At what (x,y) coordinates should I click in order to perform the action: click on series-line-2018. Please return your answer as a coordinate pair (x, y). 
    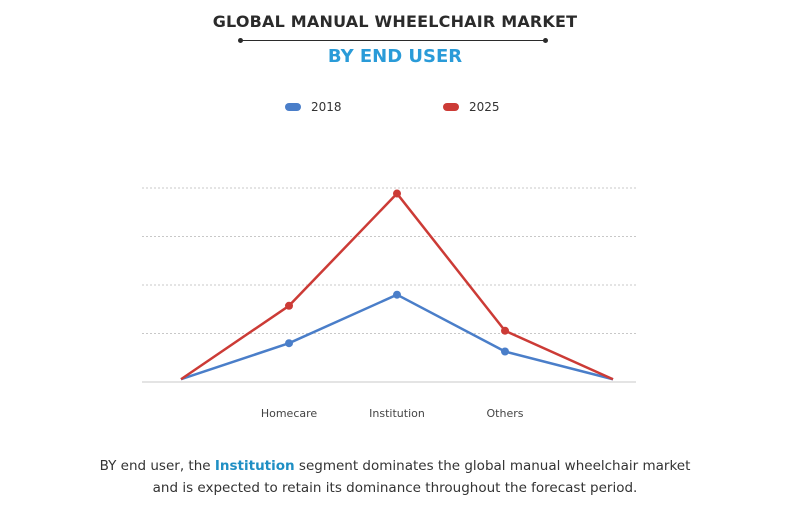
    Looking at the image, I should click on (397, 337).